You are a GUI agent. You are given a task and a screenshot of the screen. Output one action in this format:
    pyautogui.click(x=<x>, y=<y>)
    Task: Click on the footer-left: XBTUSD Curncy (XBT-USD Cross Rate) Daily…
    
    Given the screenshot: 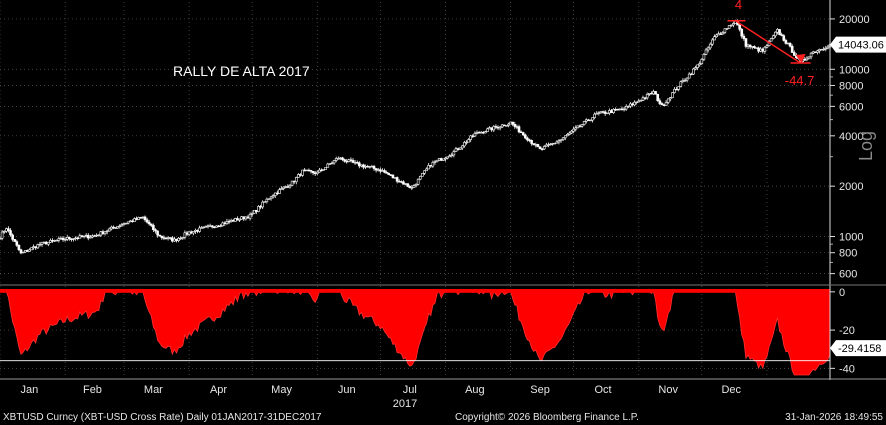 What is the action you would take?
    pyautogui.click(x=162, y=417)
    